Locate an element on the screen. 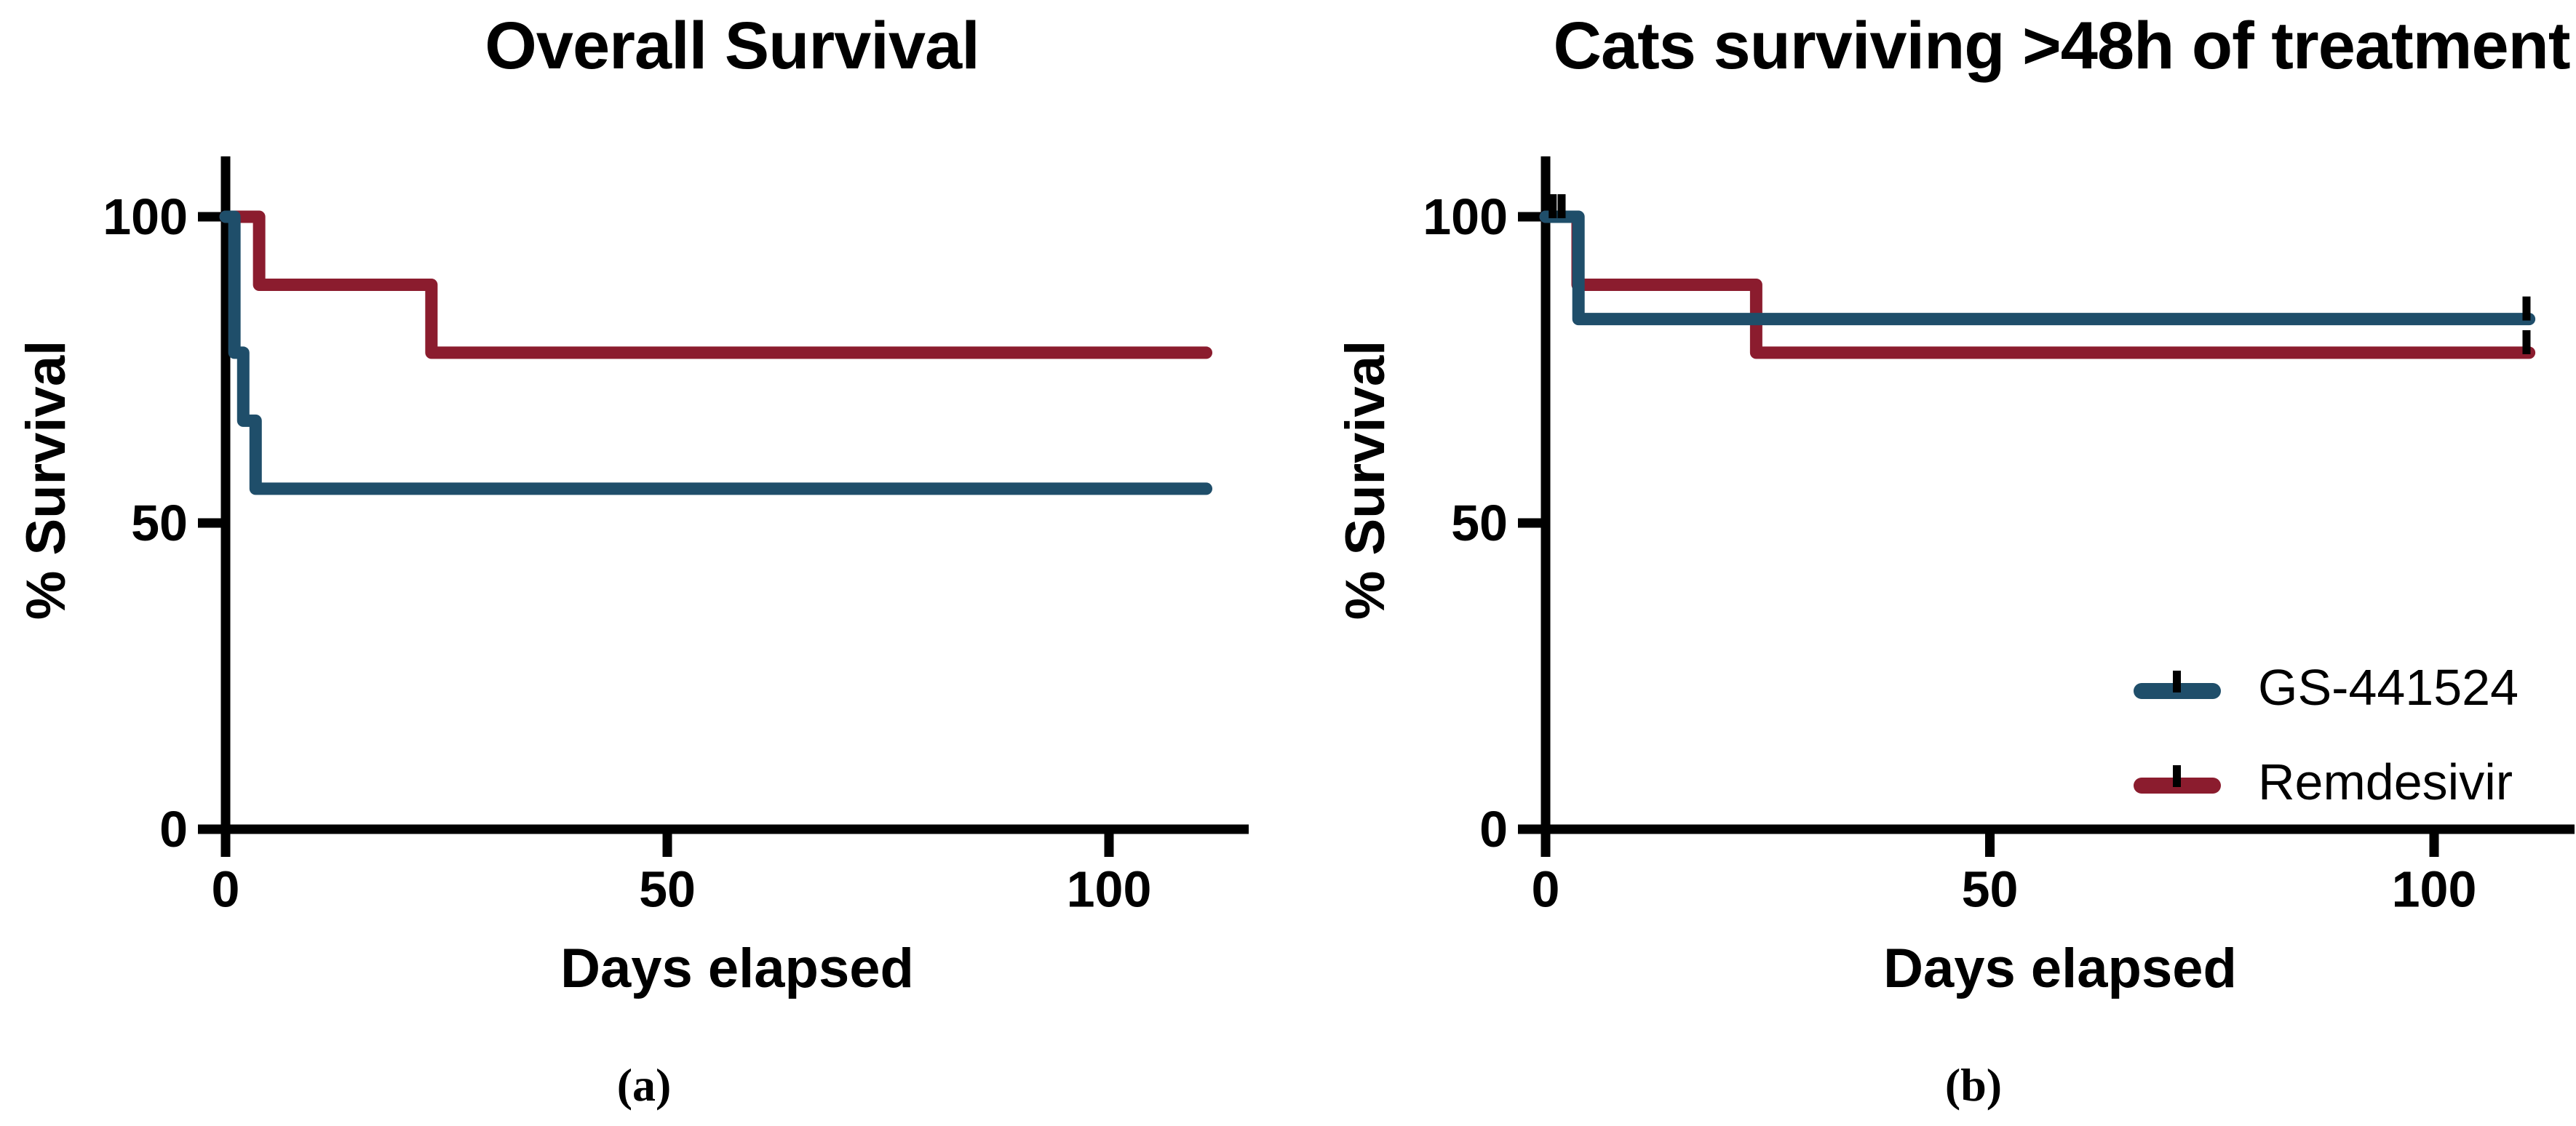 This screenshot has width=2576, height=1126. panel-a-y-axis-title: % Survival is located at coordinates (46, 480).